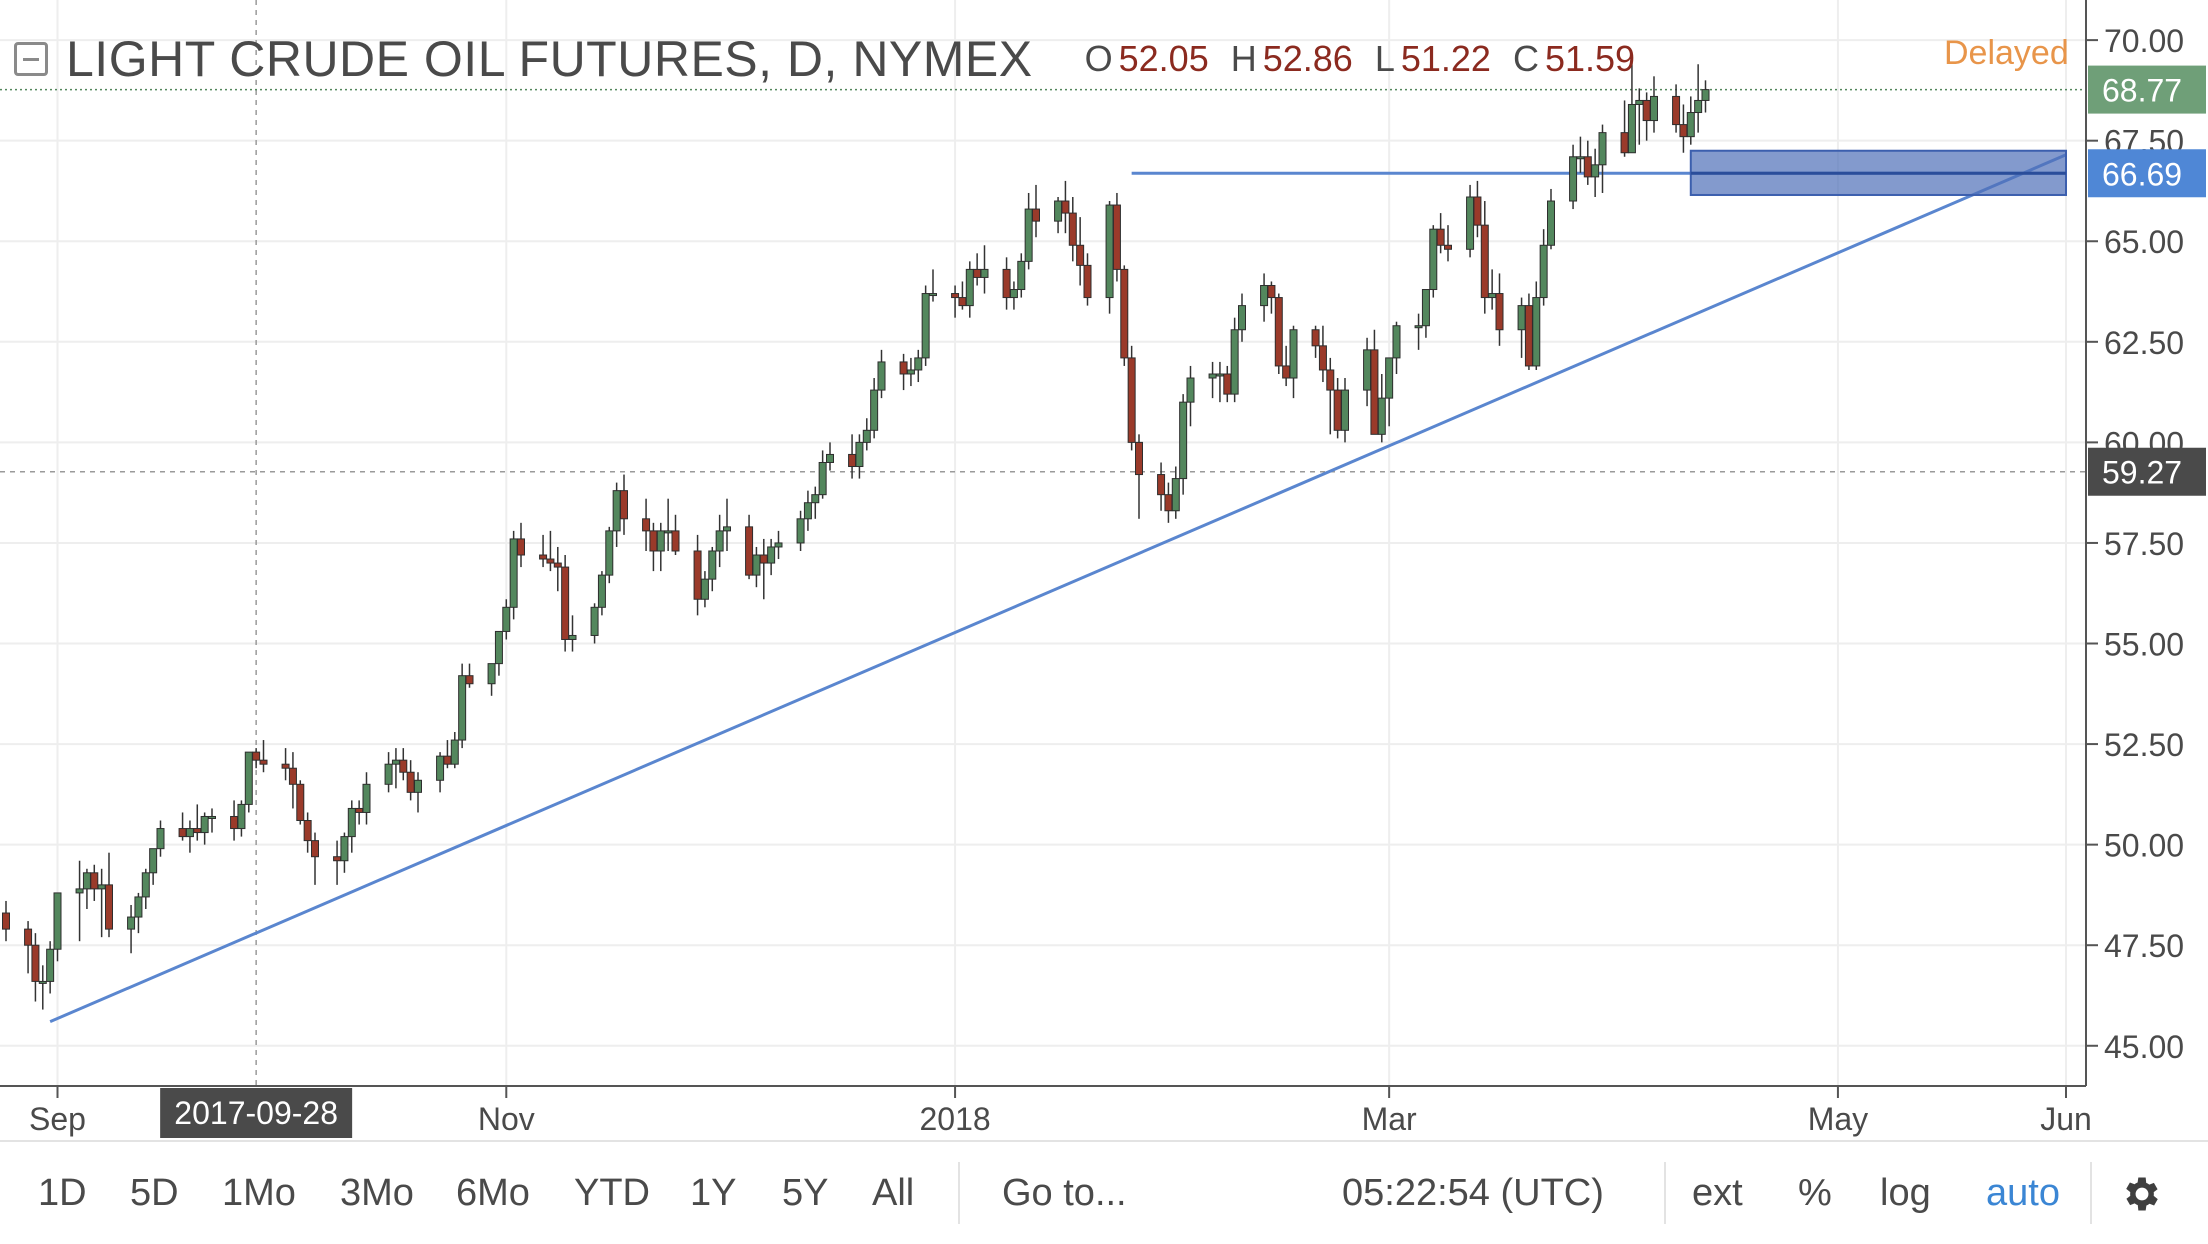 The height and width of the screenshot is (1244, 2208). What do you see at coordinates (57, 1119) in the screenshot?
I see `time-tick-label: Sep` at bounding box center [57, 1119].